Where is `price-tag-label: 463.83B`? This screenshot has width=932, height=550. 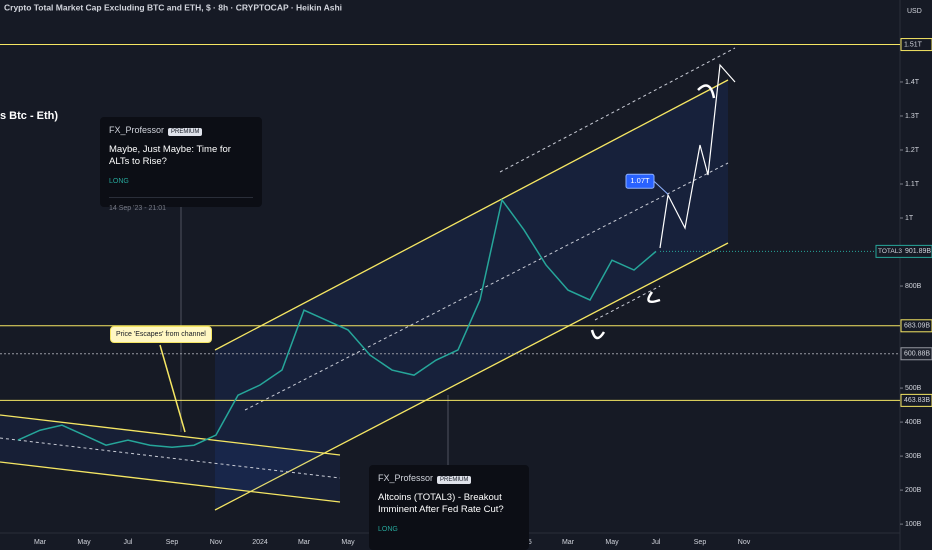 price-tag-label: 463.83B is located at coordinates (917, 400).